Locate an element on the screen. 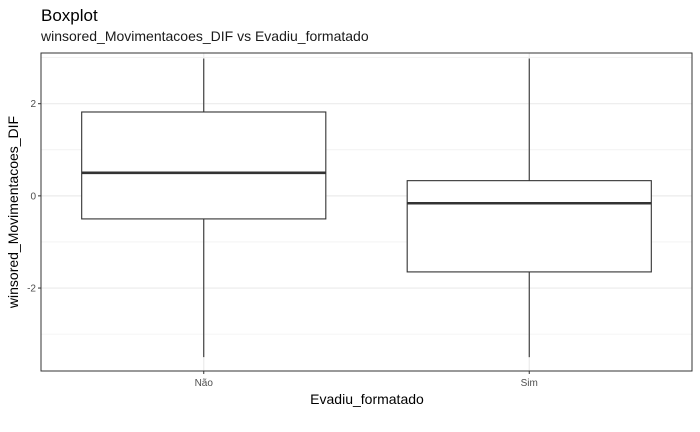 This screenshot has height=432, width=700. x-axis-title: Evadiu_formatado is located at coordinates (367, 399).